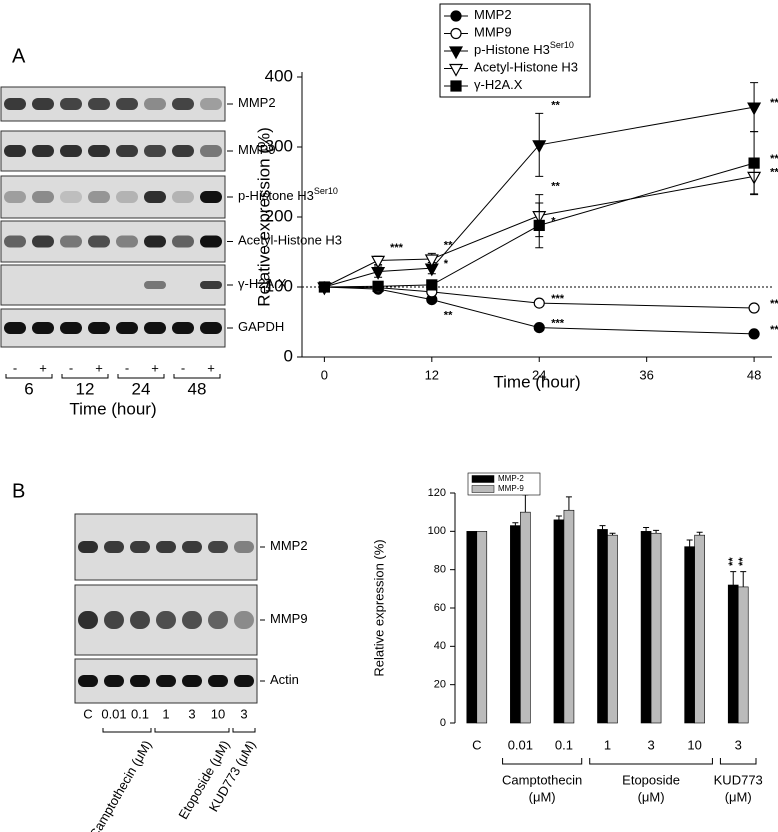  What do you see at coordinates (99, 367) in the screenshot?
I see `lane-label: +` at bounding box center [99, 367].